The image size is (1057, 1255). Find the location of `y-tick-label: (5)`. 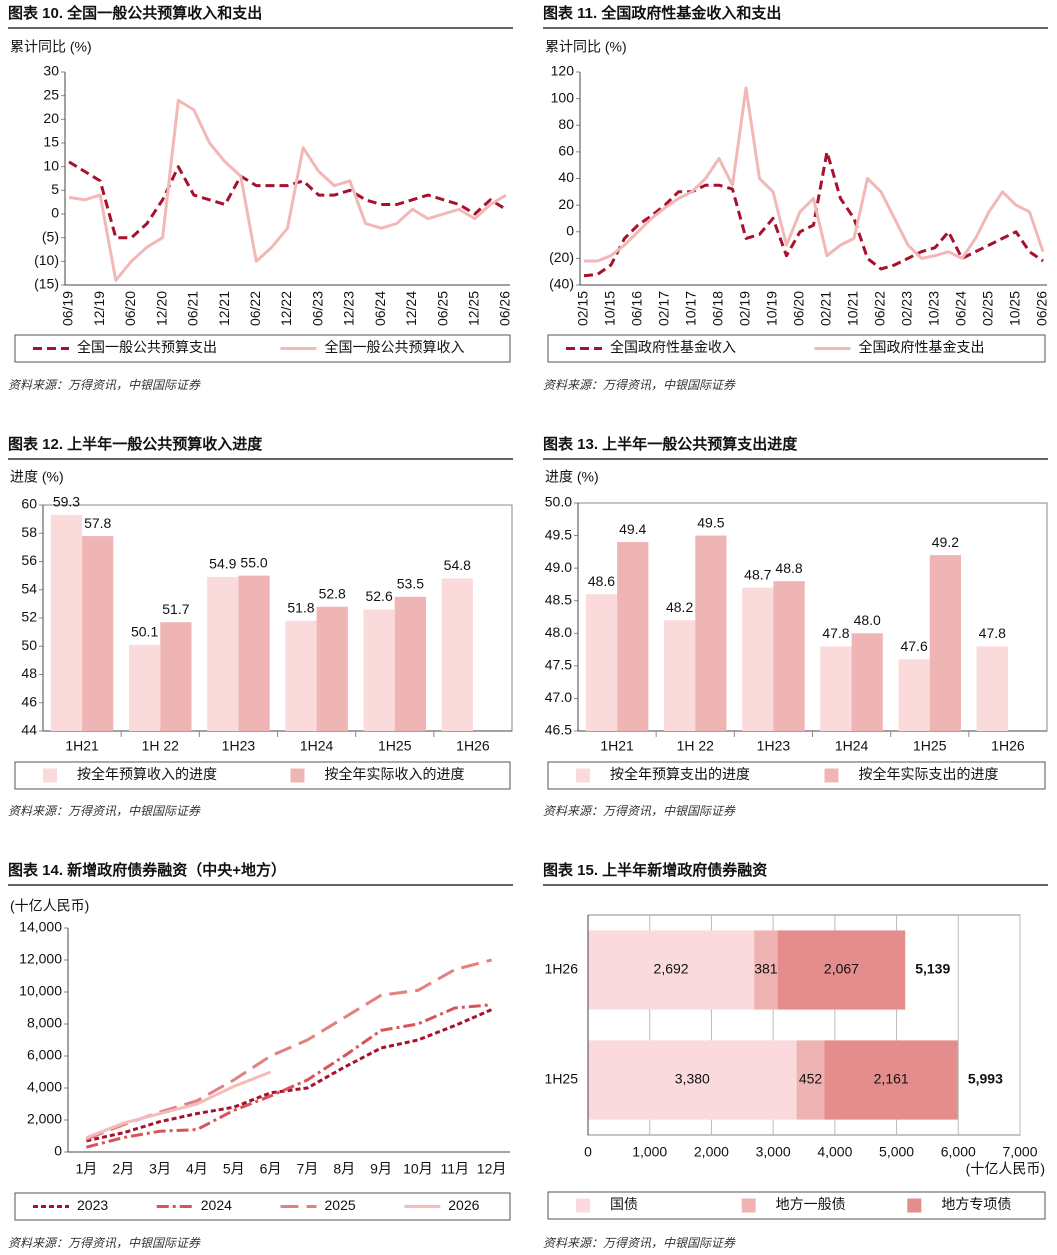

y-tick-label: (5) is located at coordinates (50, 236).